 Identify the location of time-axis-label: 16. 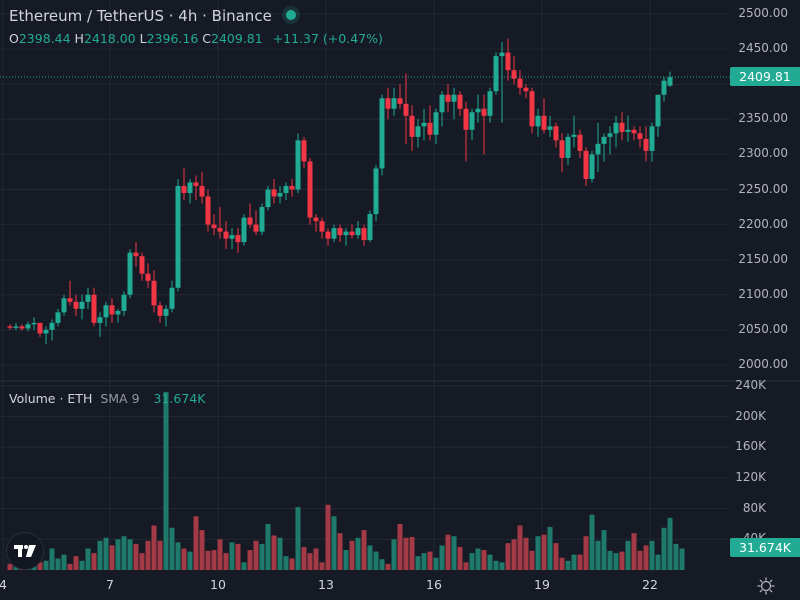
(434, 584).